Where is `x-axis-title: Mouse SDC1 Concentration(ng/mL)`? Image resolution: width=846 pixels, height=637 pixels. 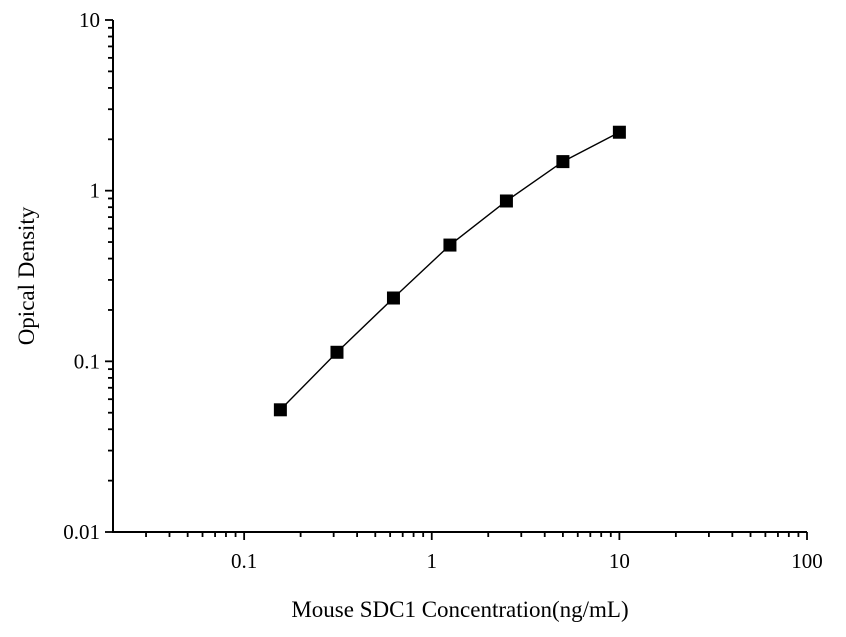 x-axis-title: Mouse SDC1 Concentration(ng/mL) is located at coordinates (460, 609).